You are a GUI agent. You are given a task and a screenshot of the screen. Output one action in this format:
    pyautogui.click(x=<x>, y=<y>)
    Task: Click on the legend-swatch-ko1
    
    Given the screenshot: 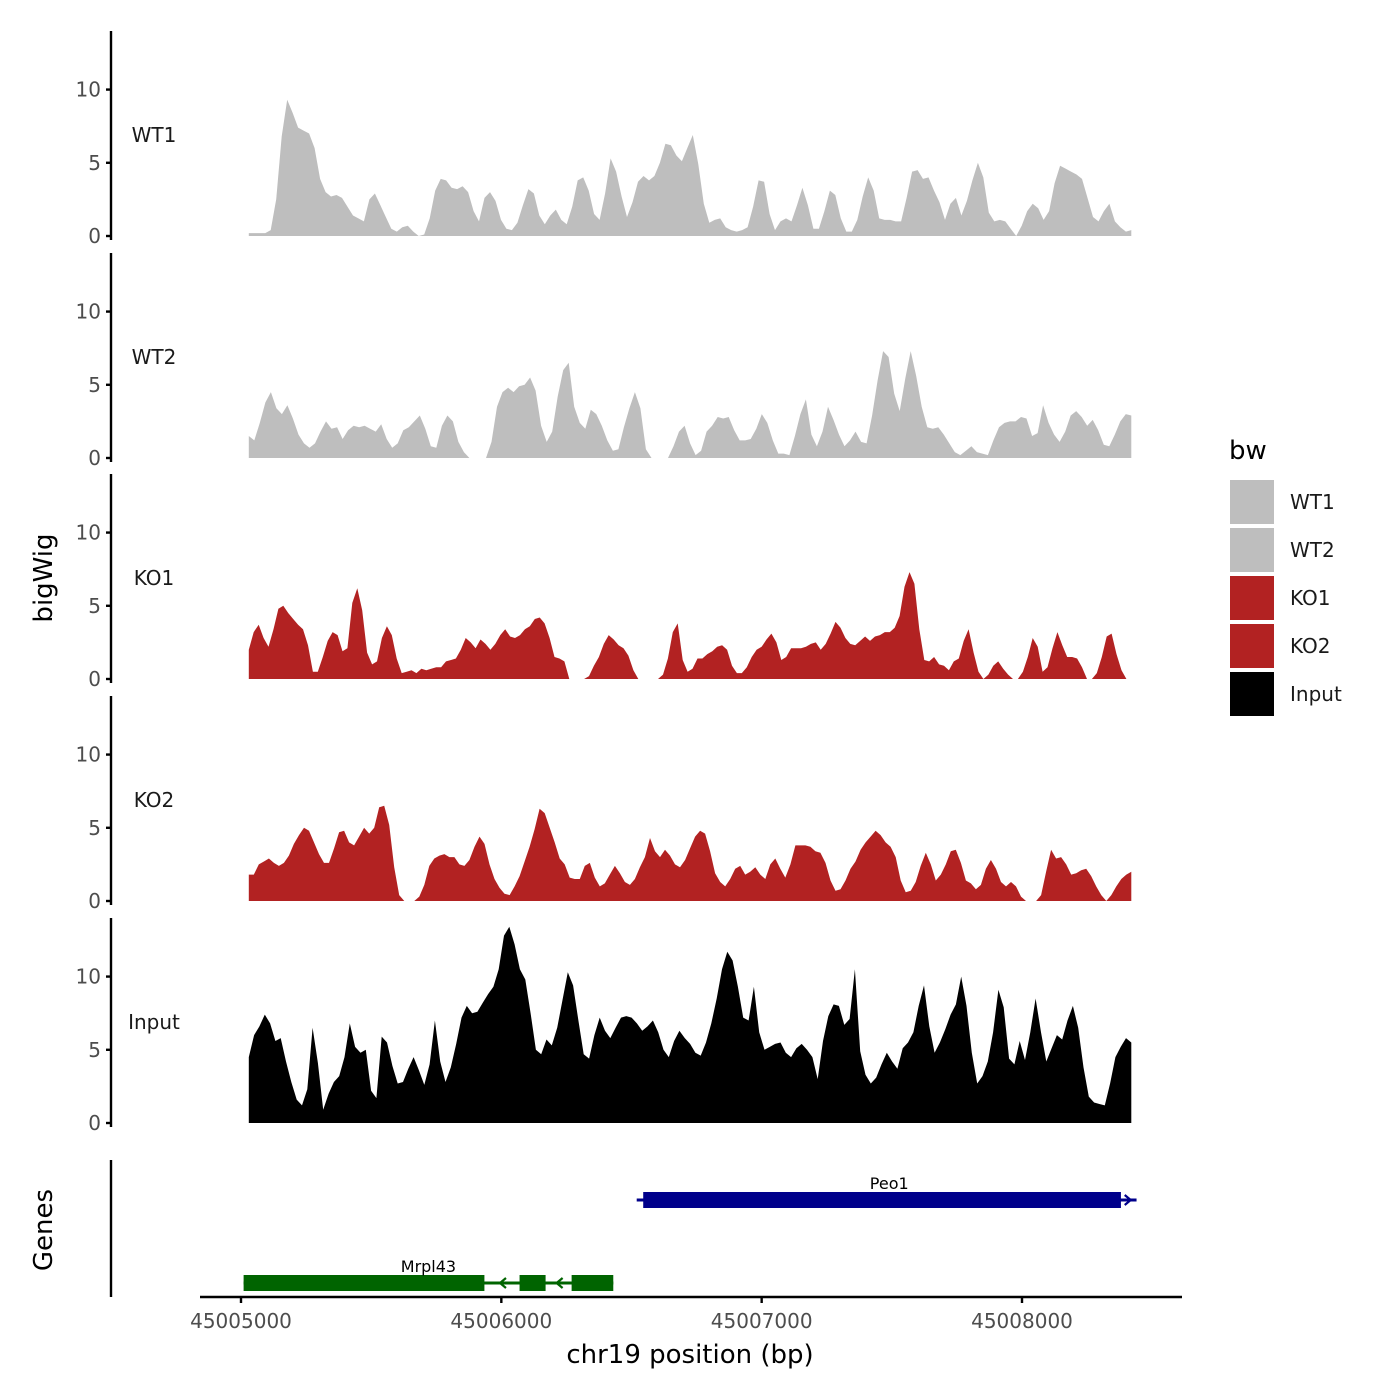 What is the action you would take?
    pyautogui.click(x=1252, y=598)
    